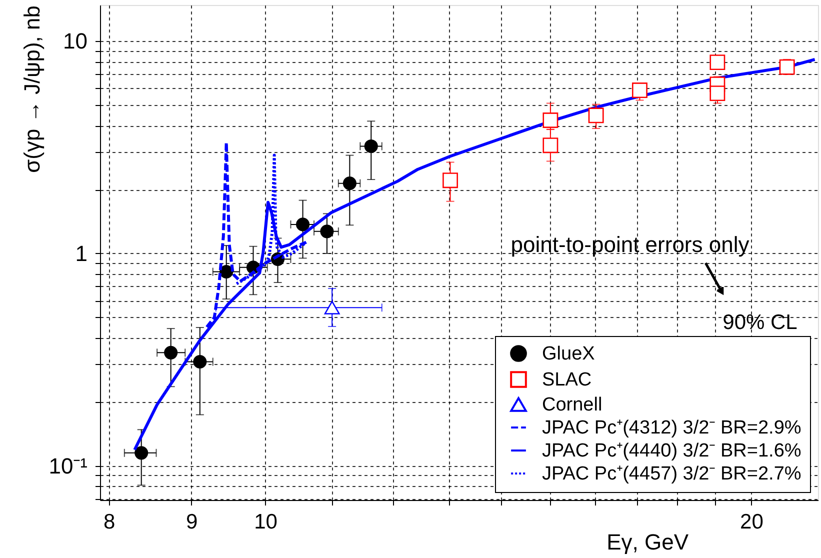 The width and height of the screenshot is (821, 558). What do you see at coordinates (68, 465) in the screenshot?
I see `y-tick-label: 10⁻¹` at bounding box center [68, 465].